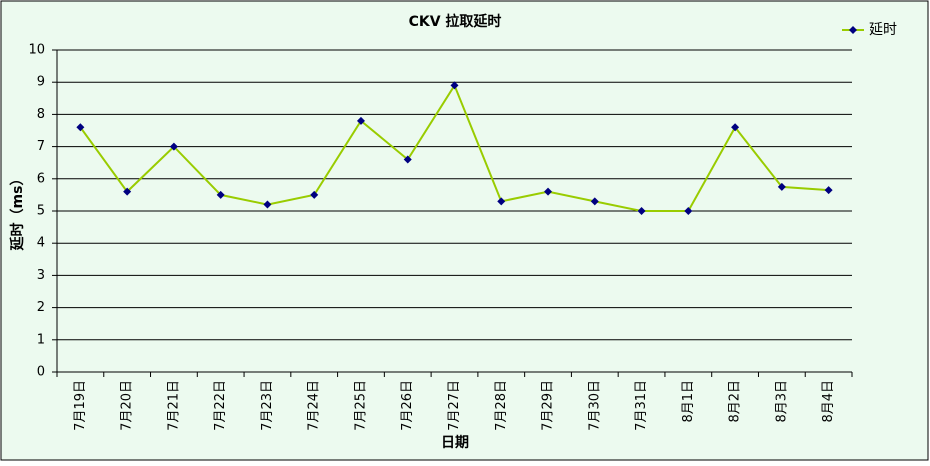 This screenshot has width=930, height=466. I want to click on y-tick-label: 10, so click(36, 50).